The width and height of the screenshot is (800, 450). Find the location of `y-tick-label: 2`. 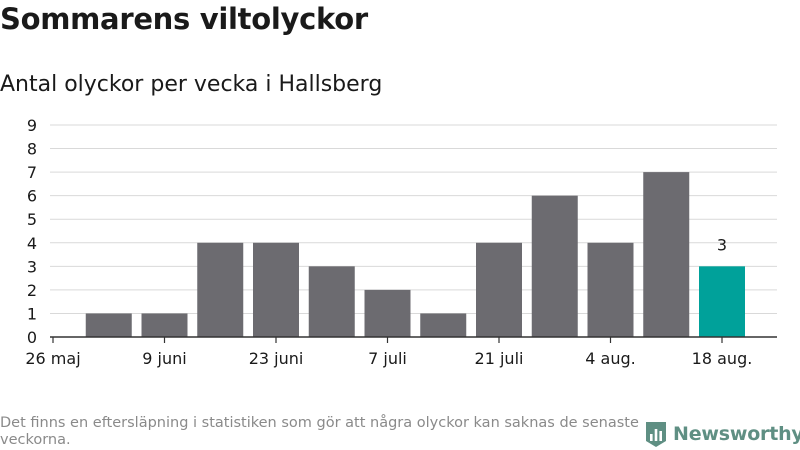

y-tick-label: 2 is located at coordinates (32, 290).